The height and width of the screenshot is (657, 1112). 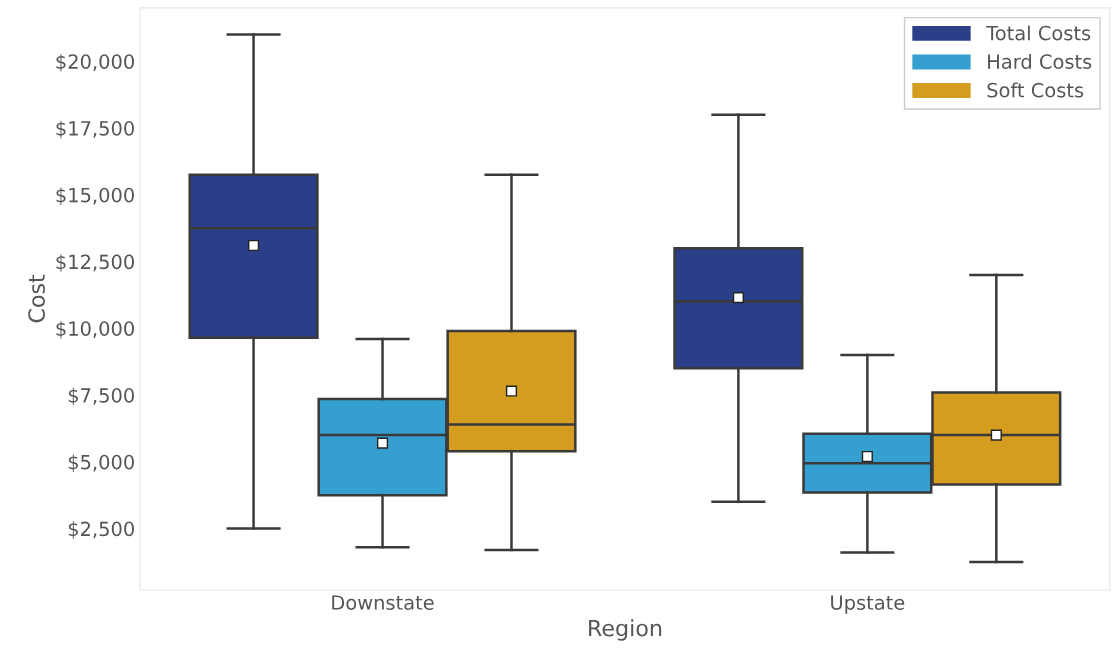 What do you see at coordinates (95, 329) in the screenshot?
I see `y-tick-label: $10,000` at bounding box center [95, 329].